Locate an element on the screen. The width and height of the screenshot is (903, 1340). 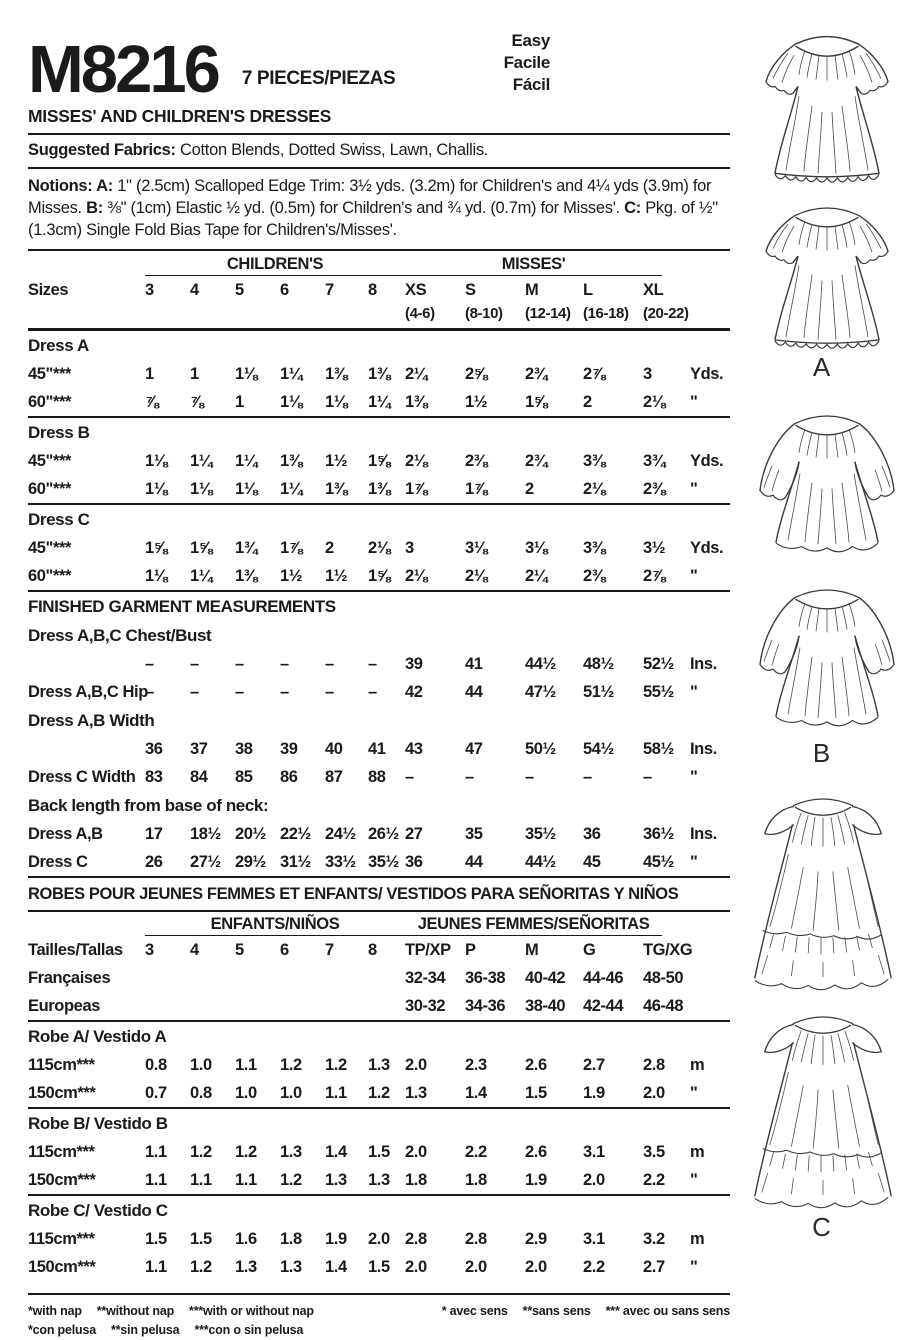
ranges-row-spacer is located at coordinates (86, 317).